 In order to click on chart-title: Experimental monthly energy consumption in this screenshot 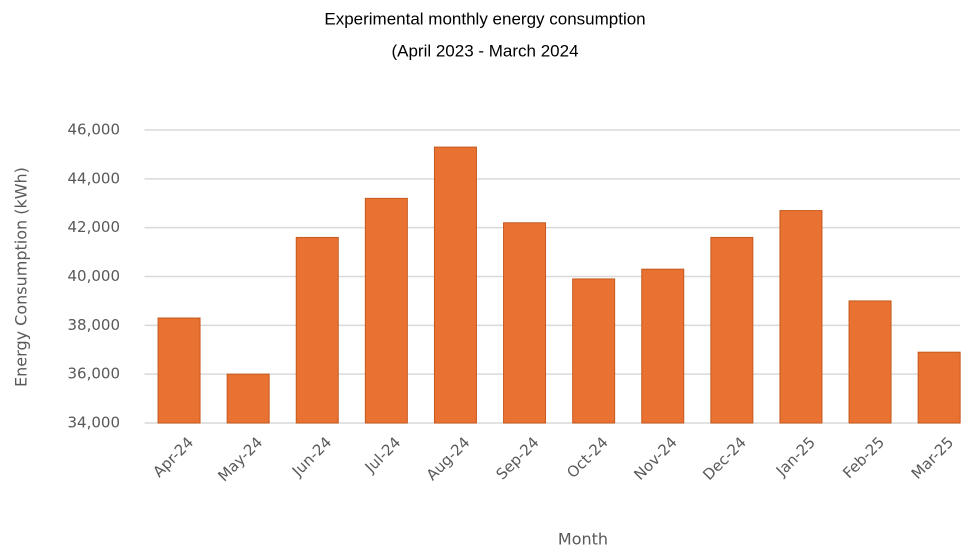, I will do `click(484, 18)`.